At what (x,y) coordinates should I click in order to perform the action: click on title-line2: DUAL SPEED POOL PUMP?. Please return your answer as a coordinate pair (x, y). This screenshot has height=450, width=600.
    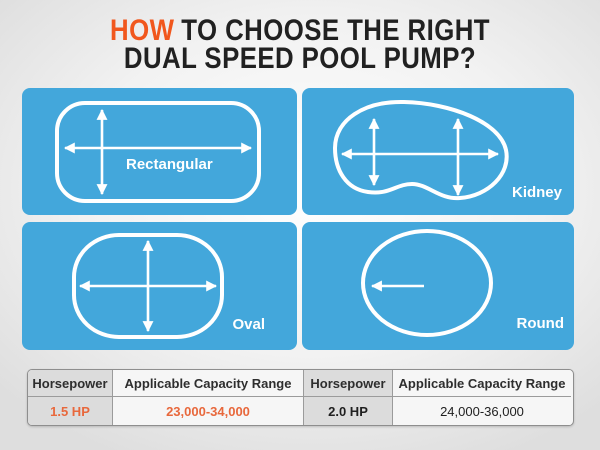
    Looking at the image, I should click on (300, 58).